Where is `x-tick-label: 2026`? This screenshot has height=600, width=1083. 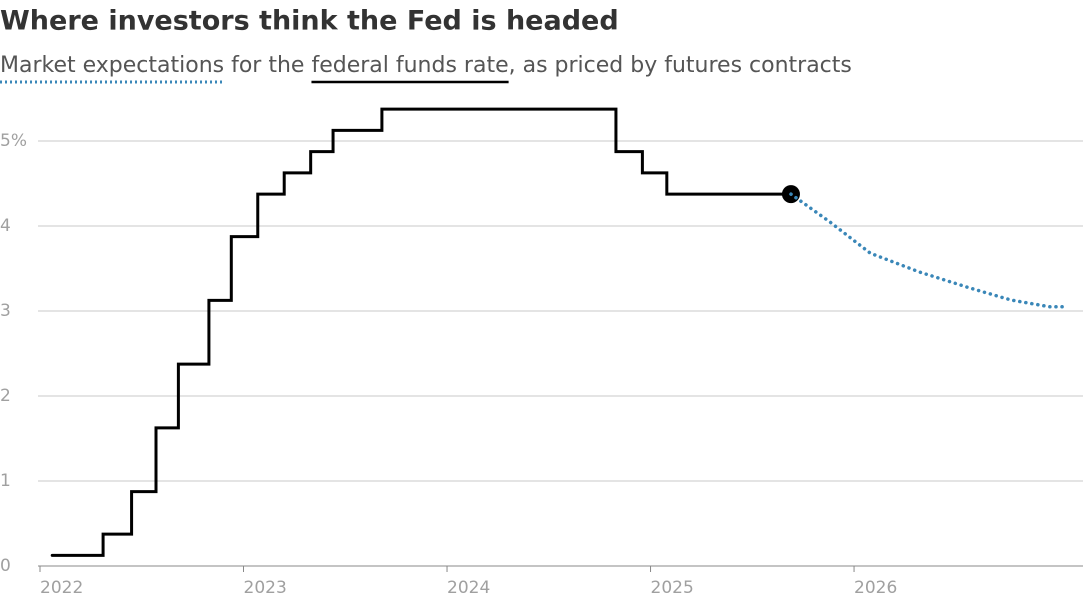 x-tick-label: 2026 is located at coordinates (875, 588).